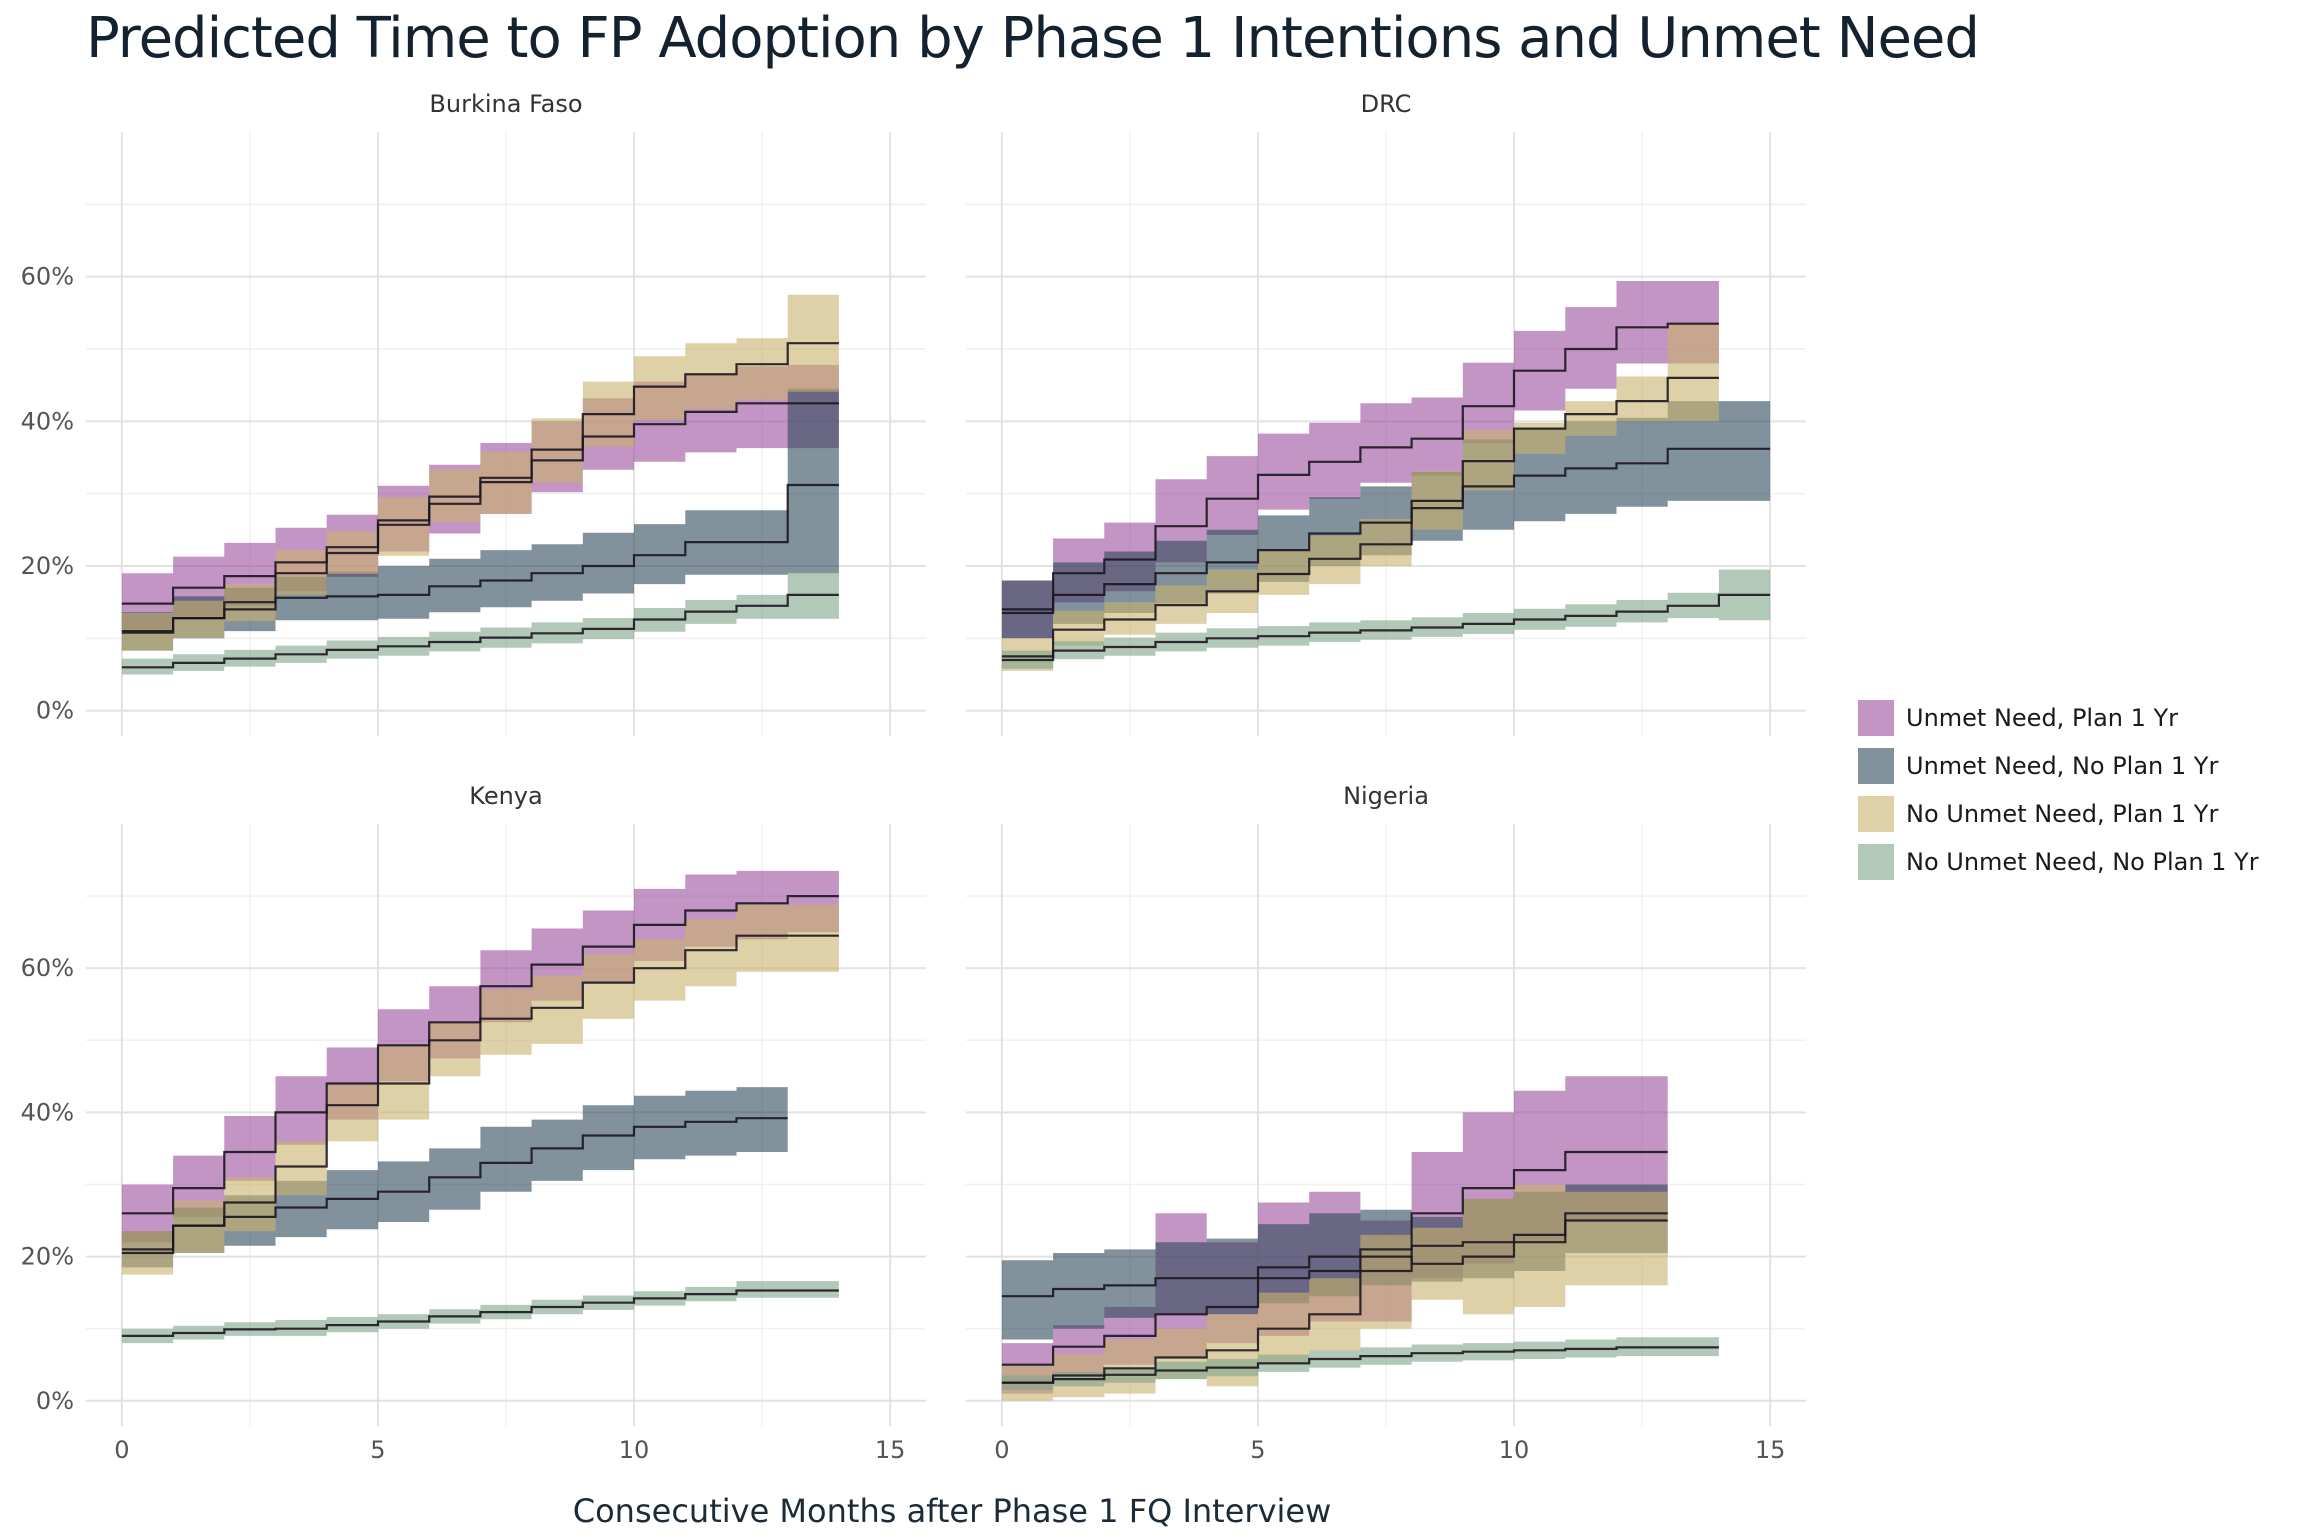 The height and width of the screenshot is (1536, 2304). I want to click on panel-title-nigeria: Nigeria, so click(1386, 796).